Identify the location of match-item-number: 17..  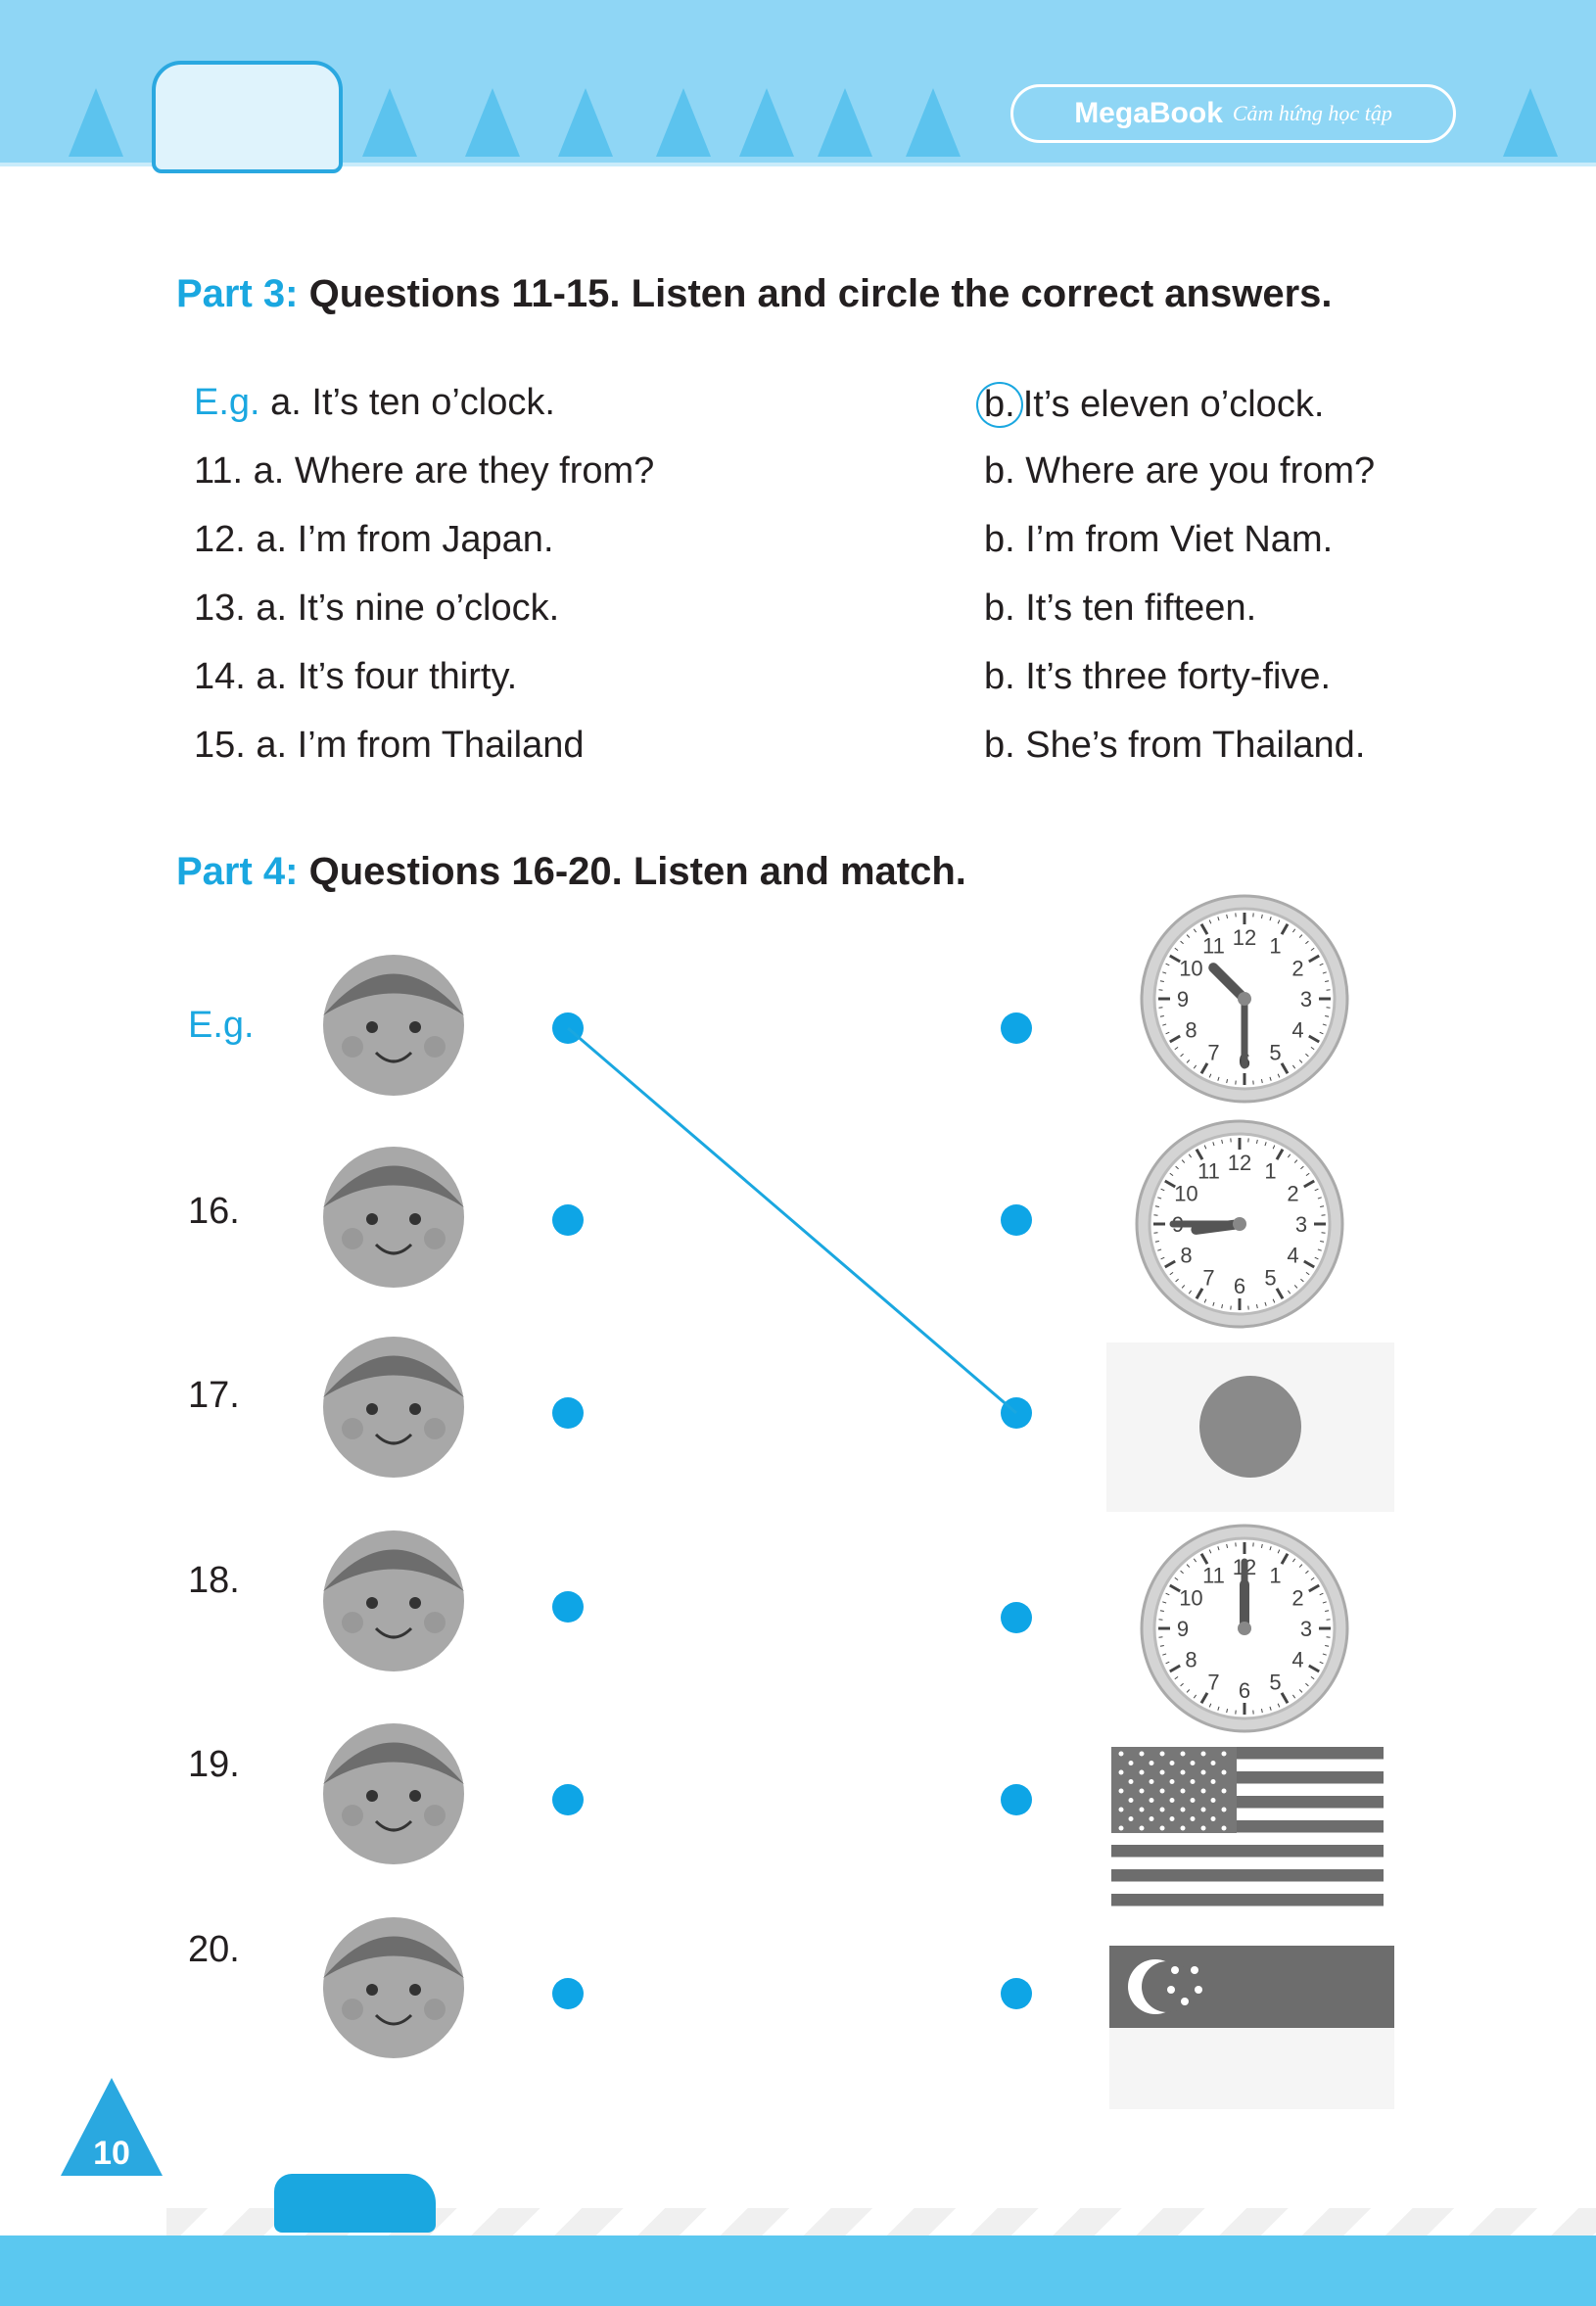
(214, 1395).